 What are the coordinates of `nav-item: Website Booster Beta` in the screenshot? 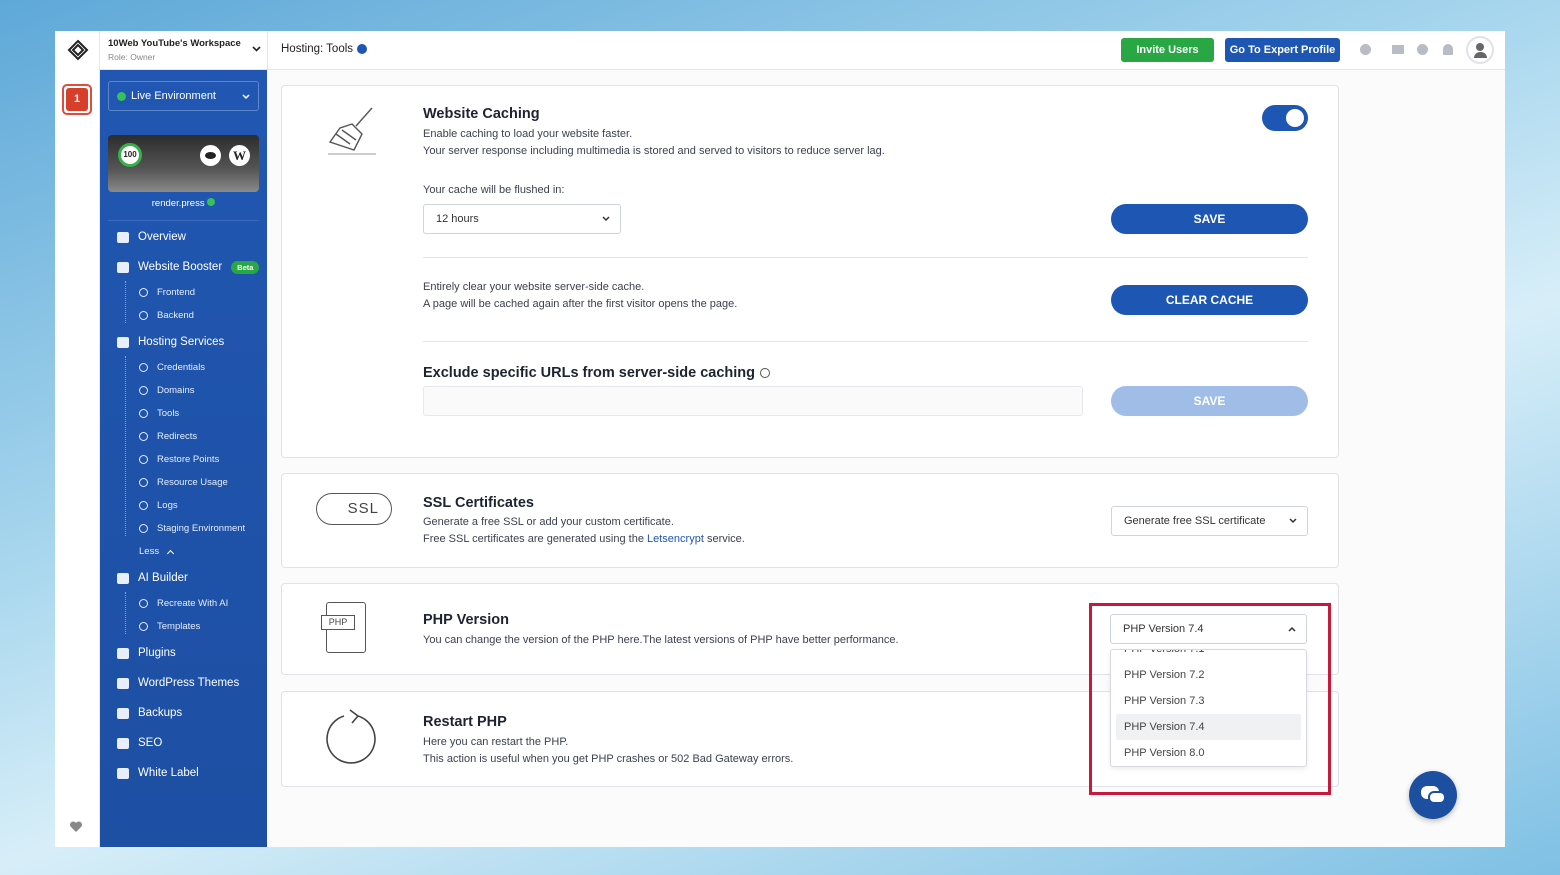 It's located at (183, 267).